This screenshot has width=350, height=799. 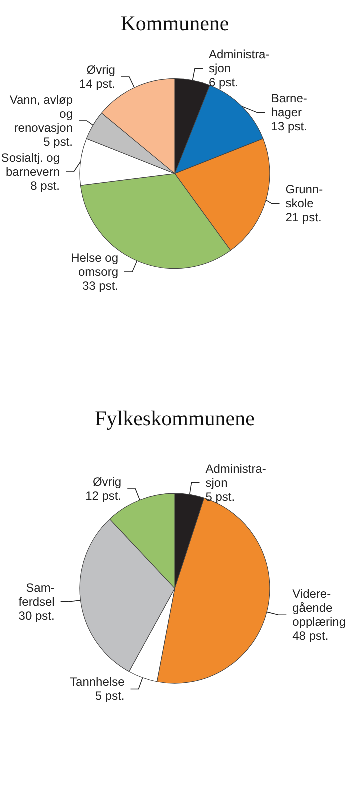 I want to click on slice-label: Sam- ferdsel, so click(x=36, y=594).